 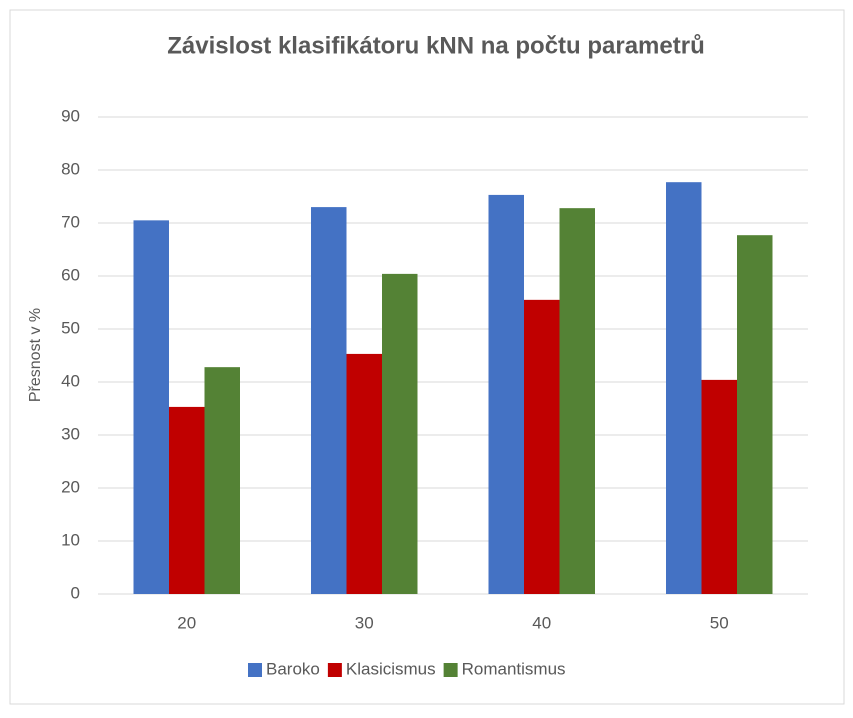 I want to click on y-tick-label: 90, so click(x=70, y=115).